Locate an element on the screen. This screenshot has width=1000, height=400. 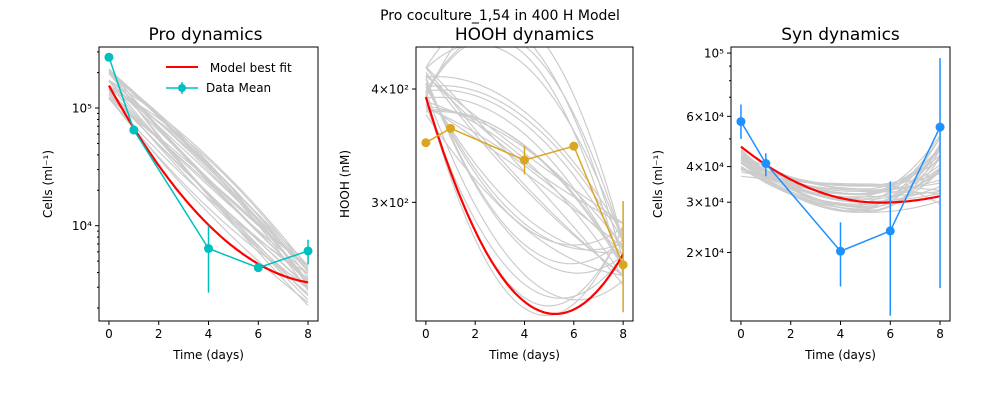
pro-plot-area is located at coordinates (208, 179).